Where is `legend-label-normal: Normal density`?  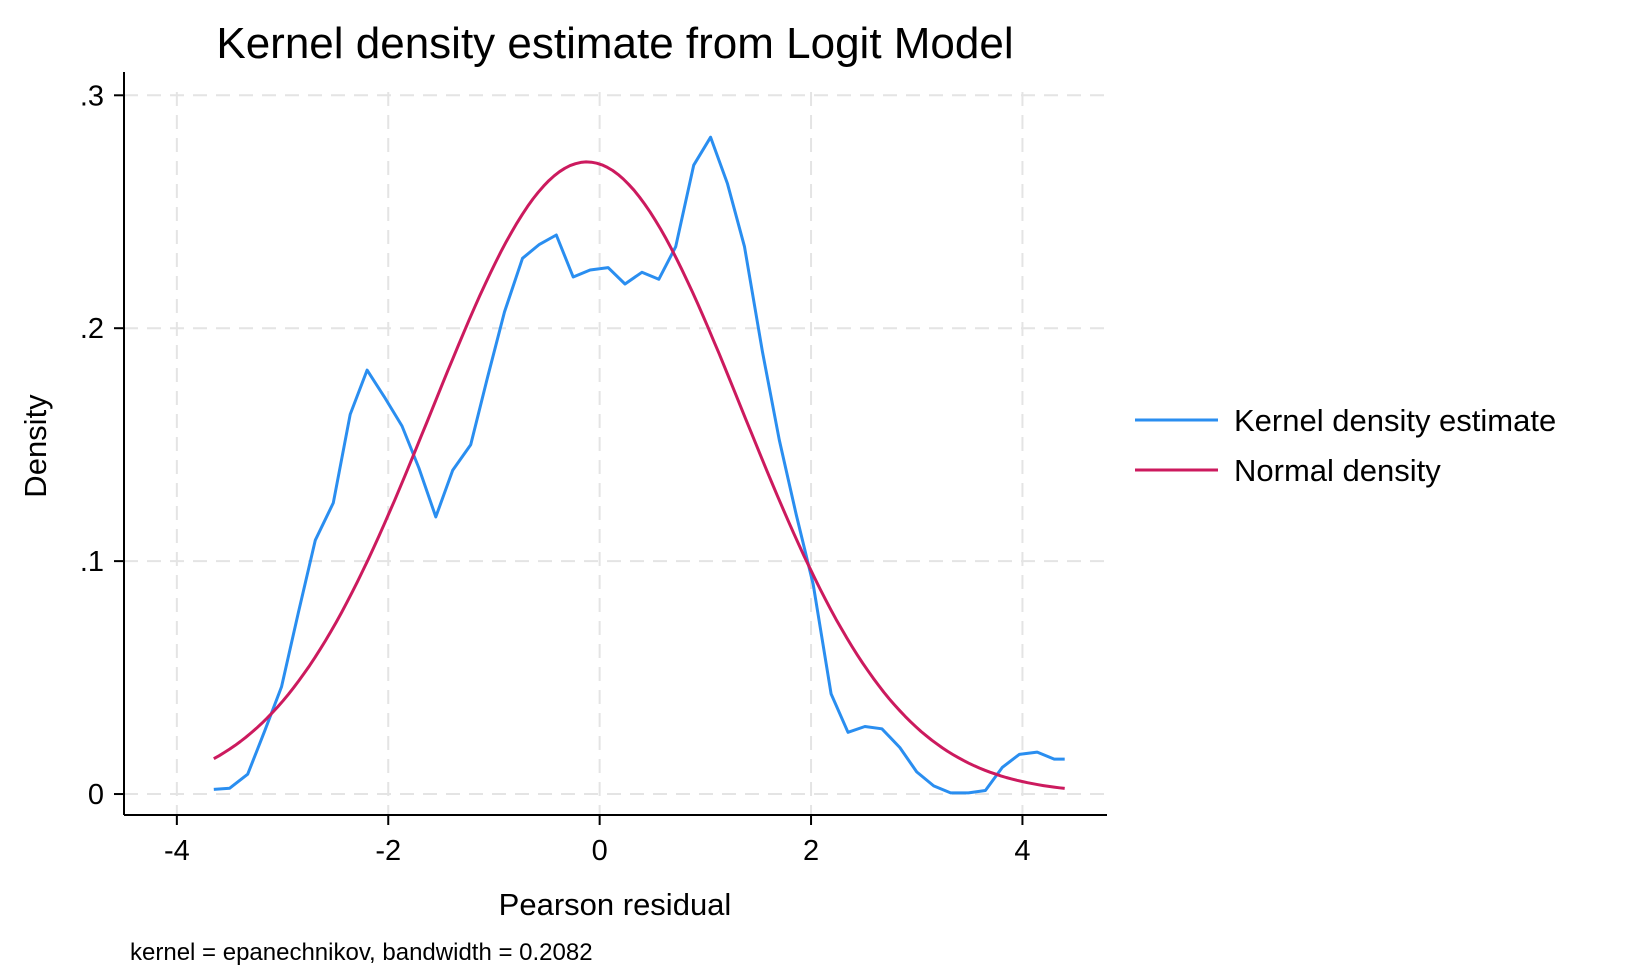
legend-label-normal: Normal density is located at coordinates (1337, 470).